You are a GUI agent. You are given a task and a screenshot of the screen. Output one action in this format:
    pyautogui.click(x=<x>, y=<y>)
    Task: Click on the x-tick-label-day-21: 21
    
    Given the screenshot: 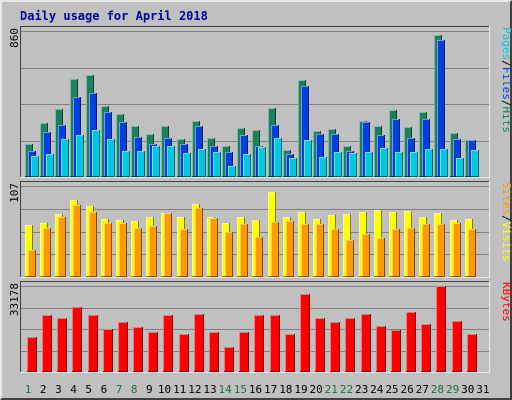 What is the action you would take?
    pyautogui.click(x=331, y=389)
    